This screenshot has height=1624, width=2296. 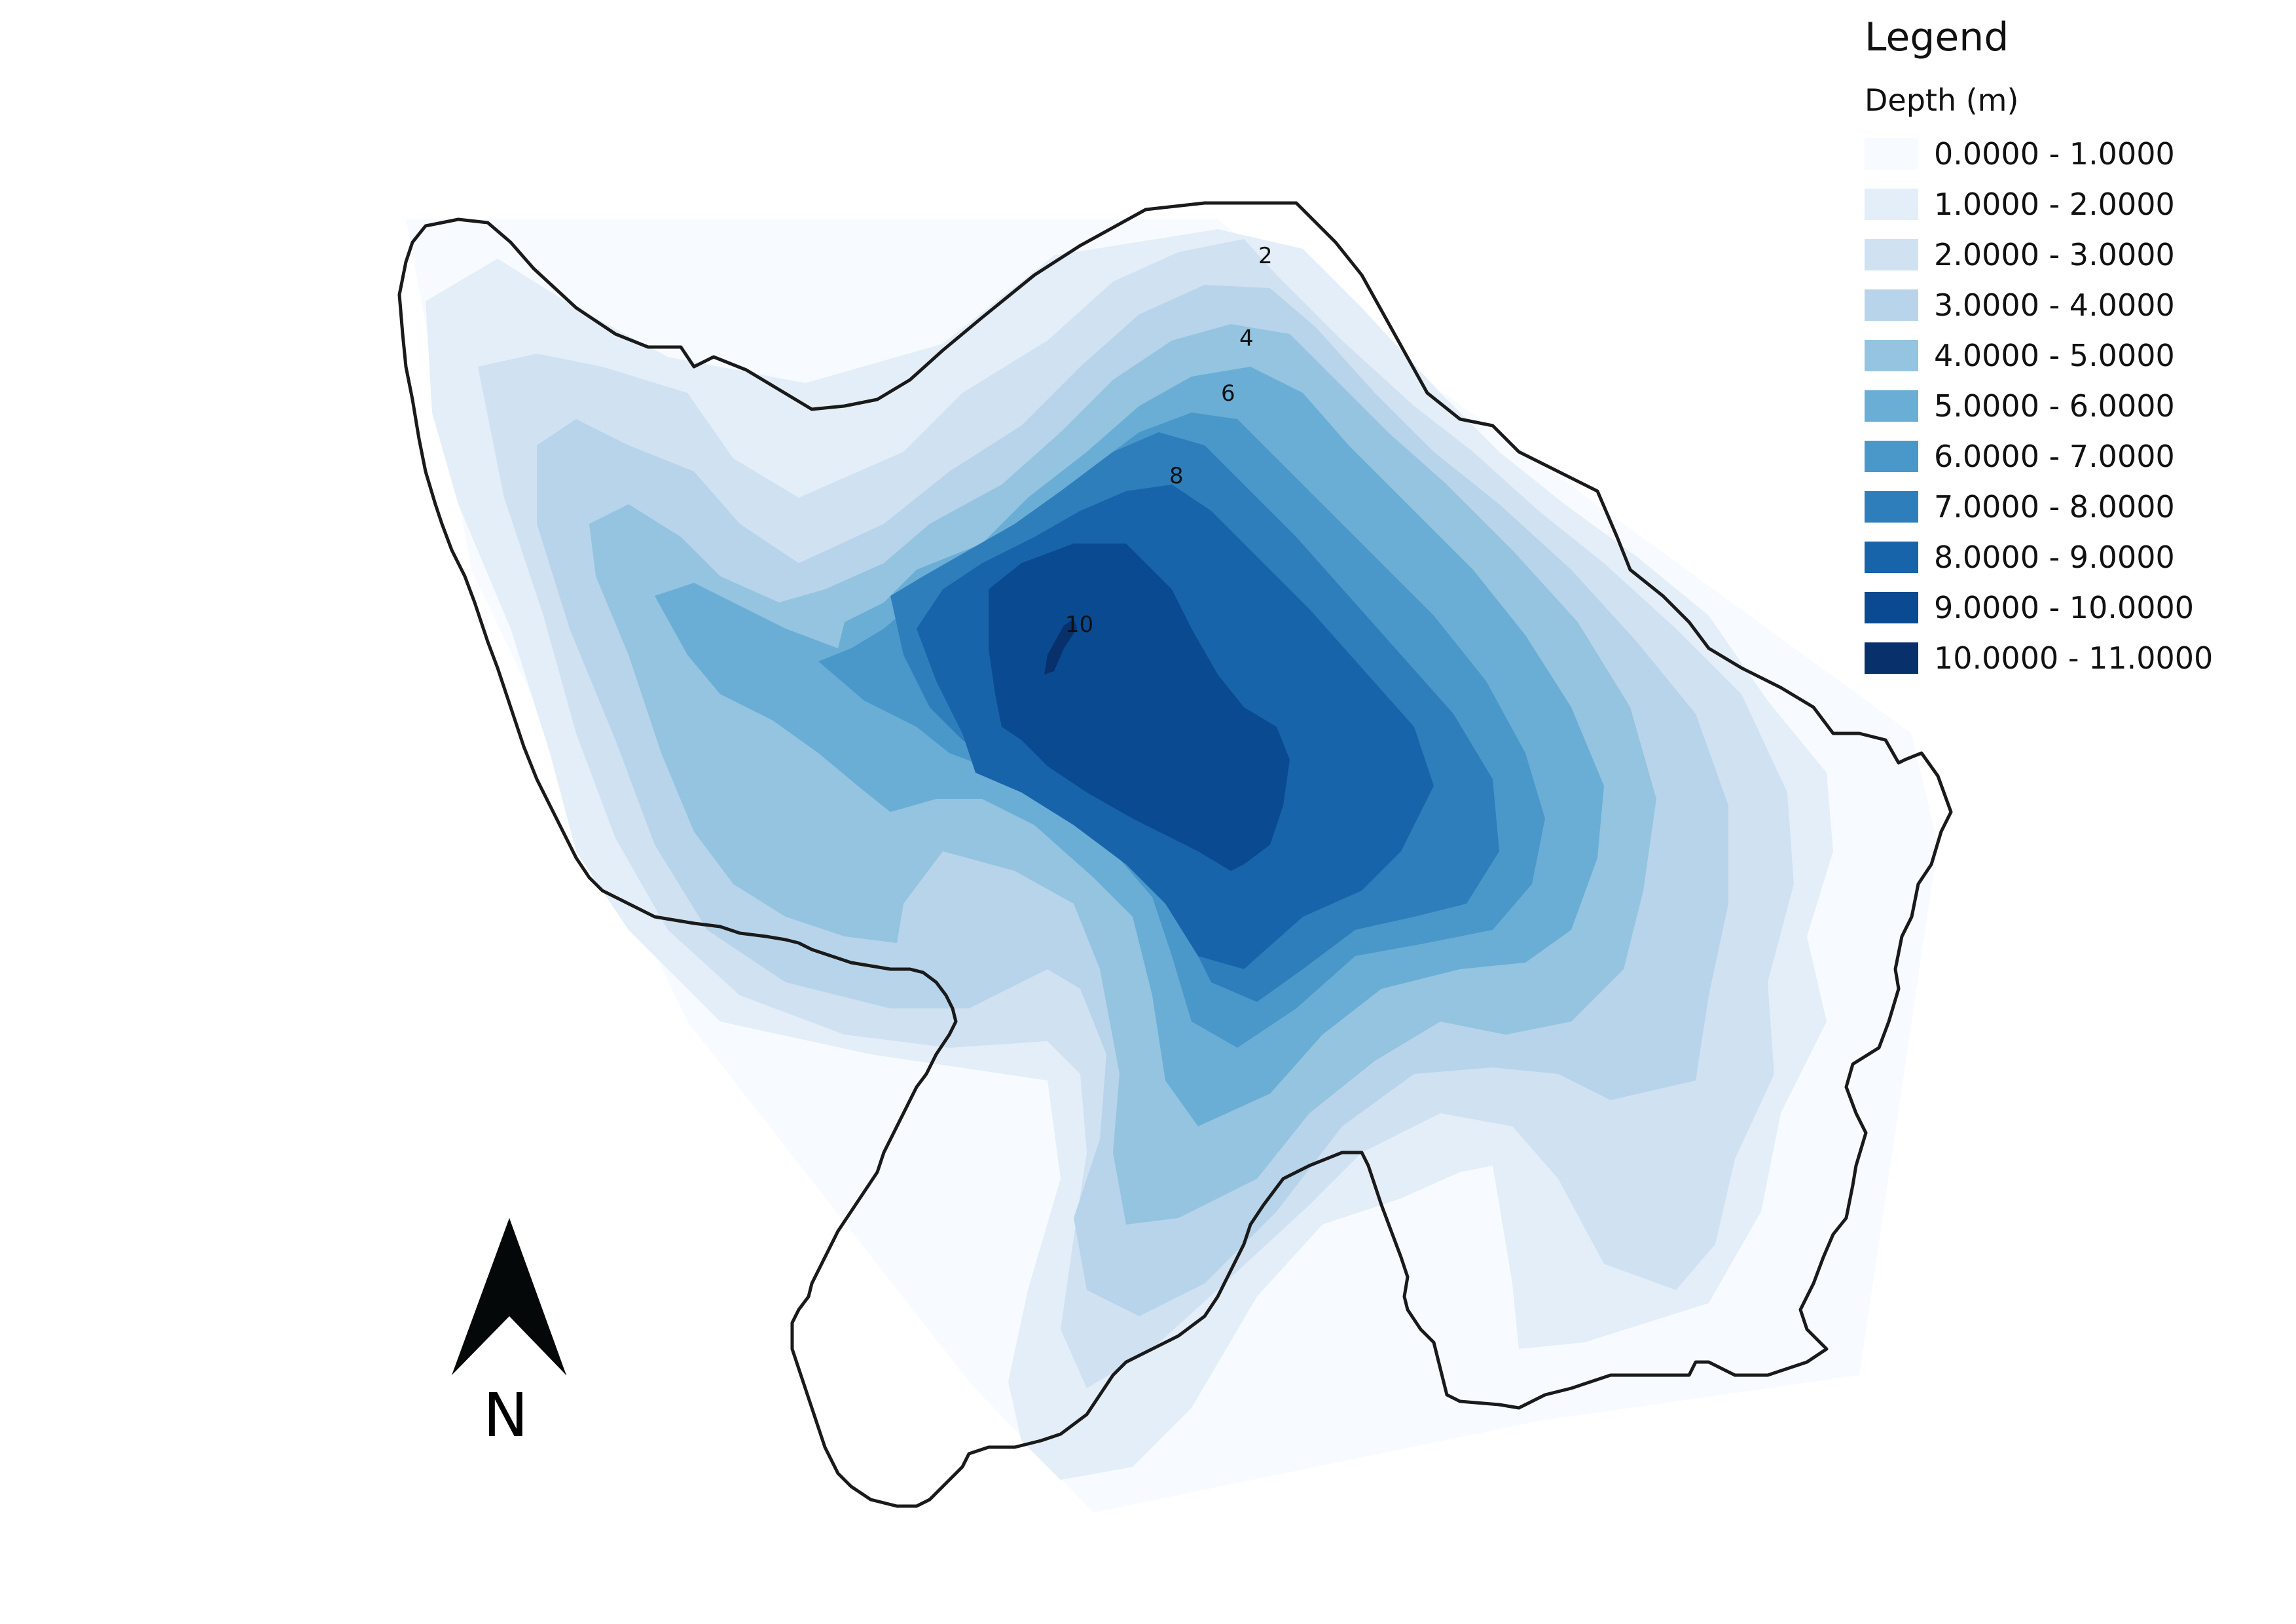 I want to click on legend-label: 10.0000 - 11.0000, so click(x=2074, y=658).